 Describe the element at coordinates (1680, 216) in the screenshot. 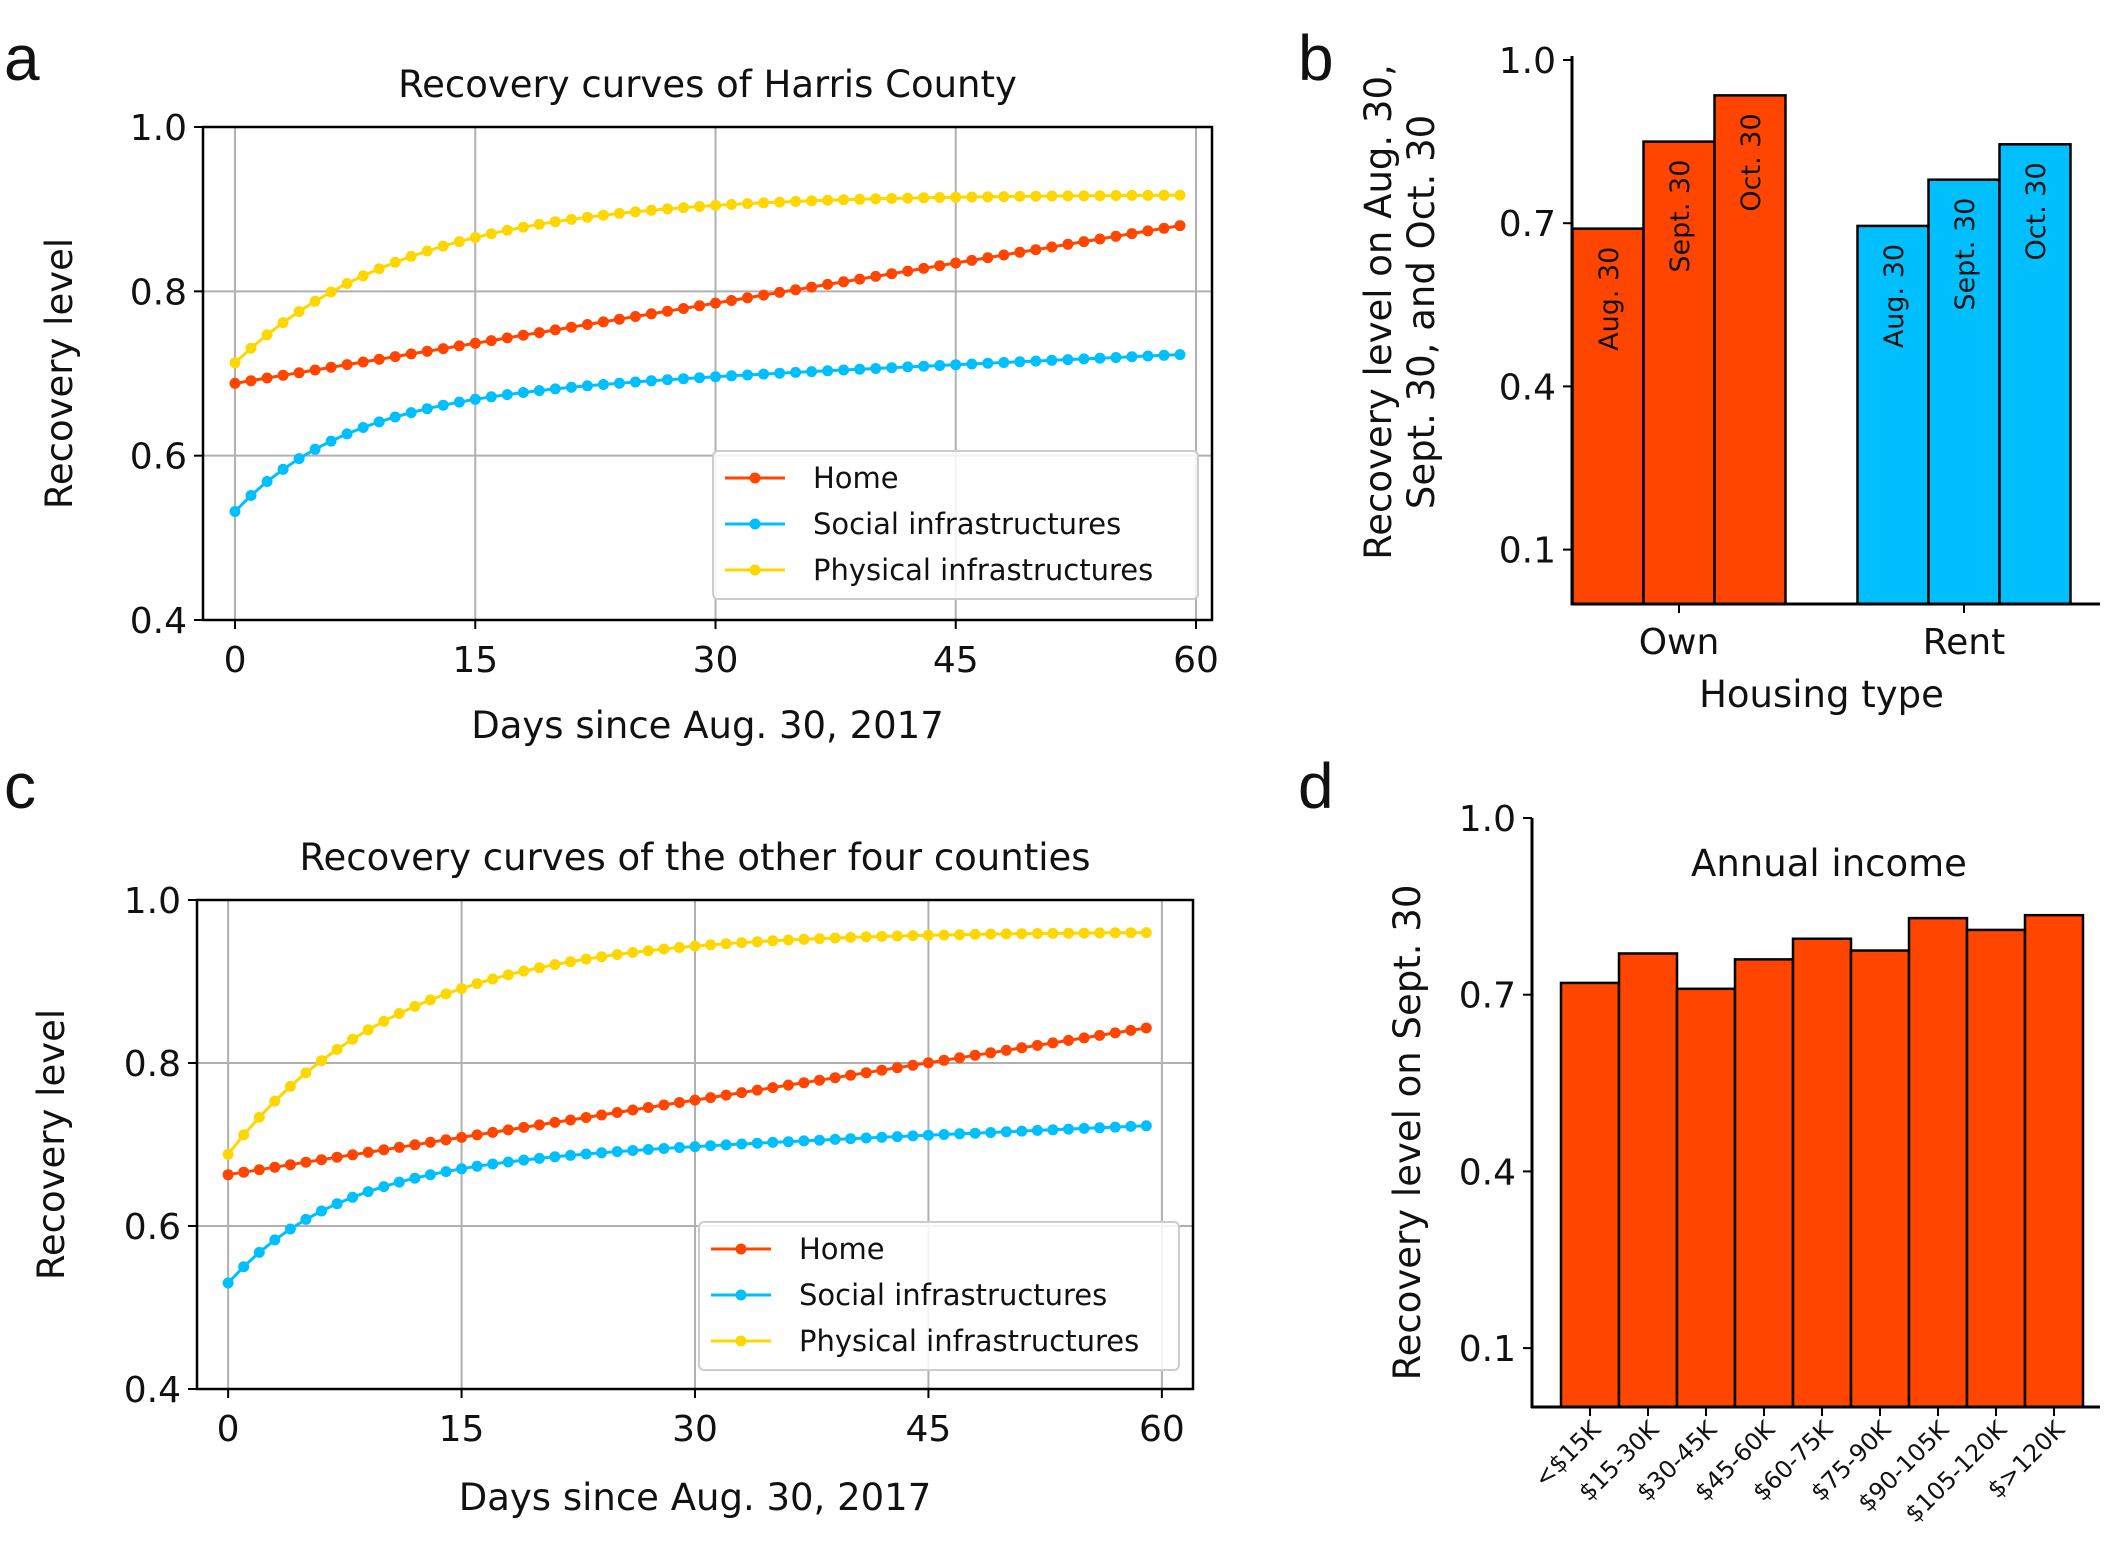

I see `bar-label: Sept. 30` at that location.